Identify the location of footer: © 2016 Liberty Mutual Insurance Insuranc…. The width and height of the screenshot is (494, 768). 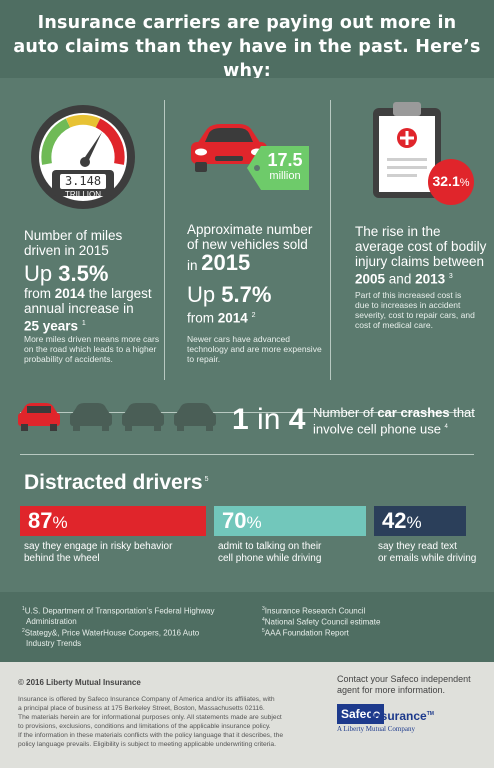
(247, 715).